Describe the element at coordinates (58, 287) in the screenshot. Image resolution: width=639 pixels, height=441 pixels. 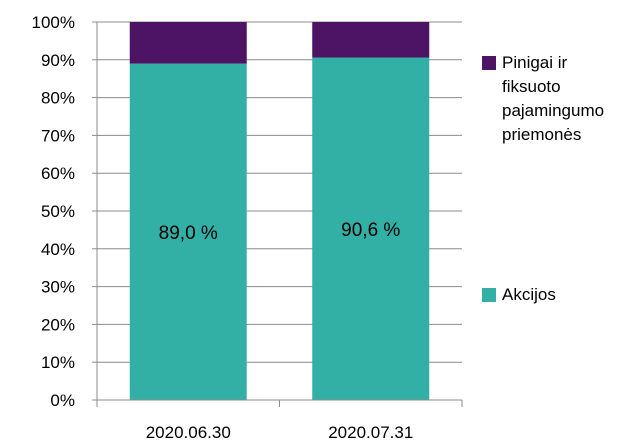
I see `y-tick-label: 30%` at that location.